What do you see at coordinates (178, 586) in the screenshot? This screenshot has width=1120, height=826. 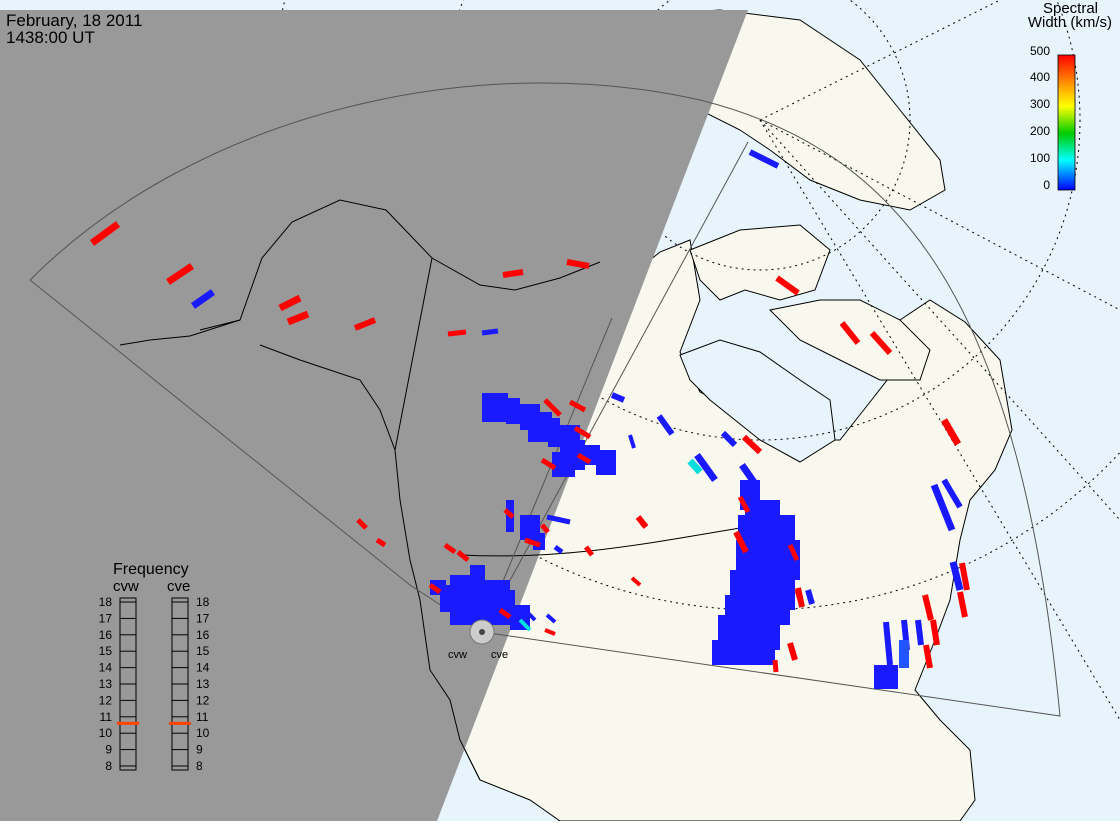 I see `frequency-east-label: cve` at bounding box center [178, 586].